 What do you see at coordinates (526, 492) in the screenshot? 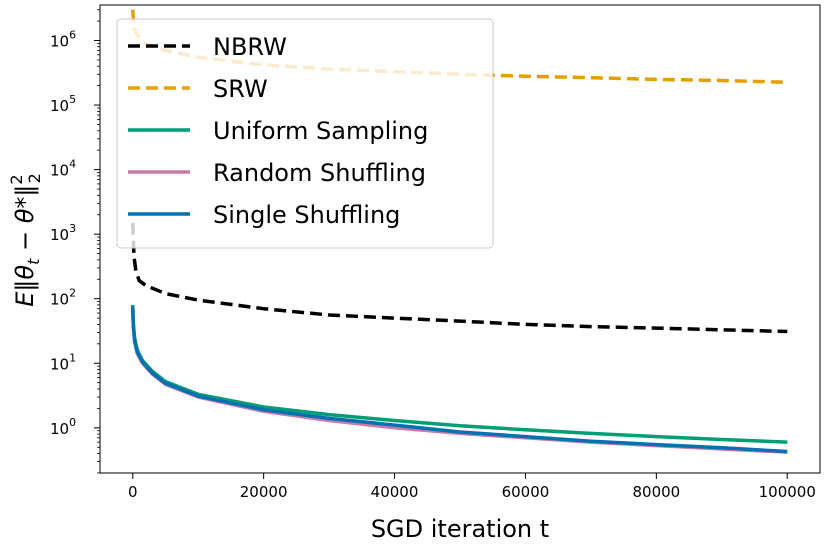
I see `x-tick-label: 60000` at bounding box center [526, 492].